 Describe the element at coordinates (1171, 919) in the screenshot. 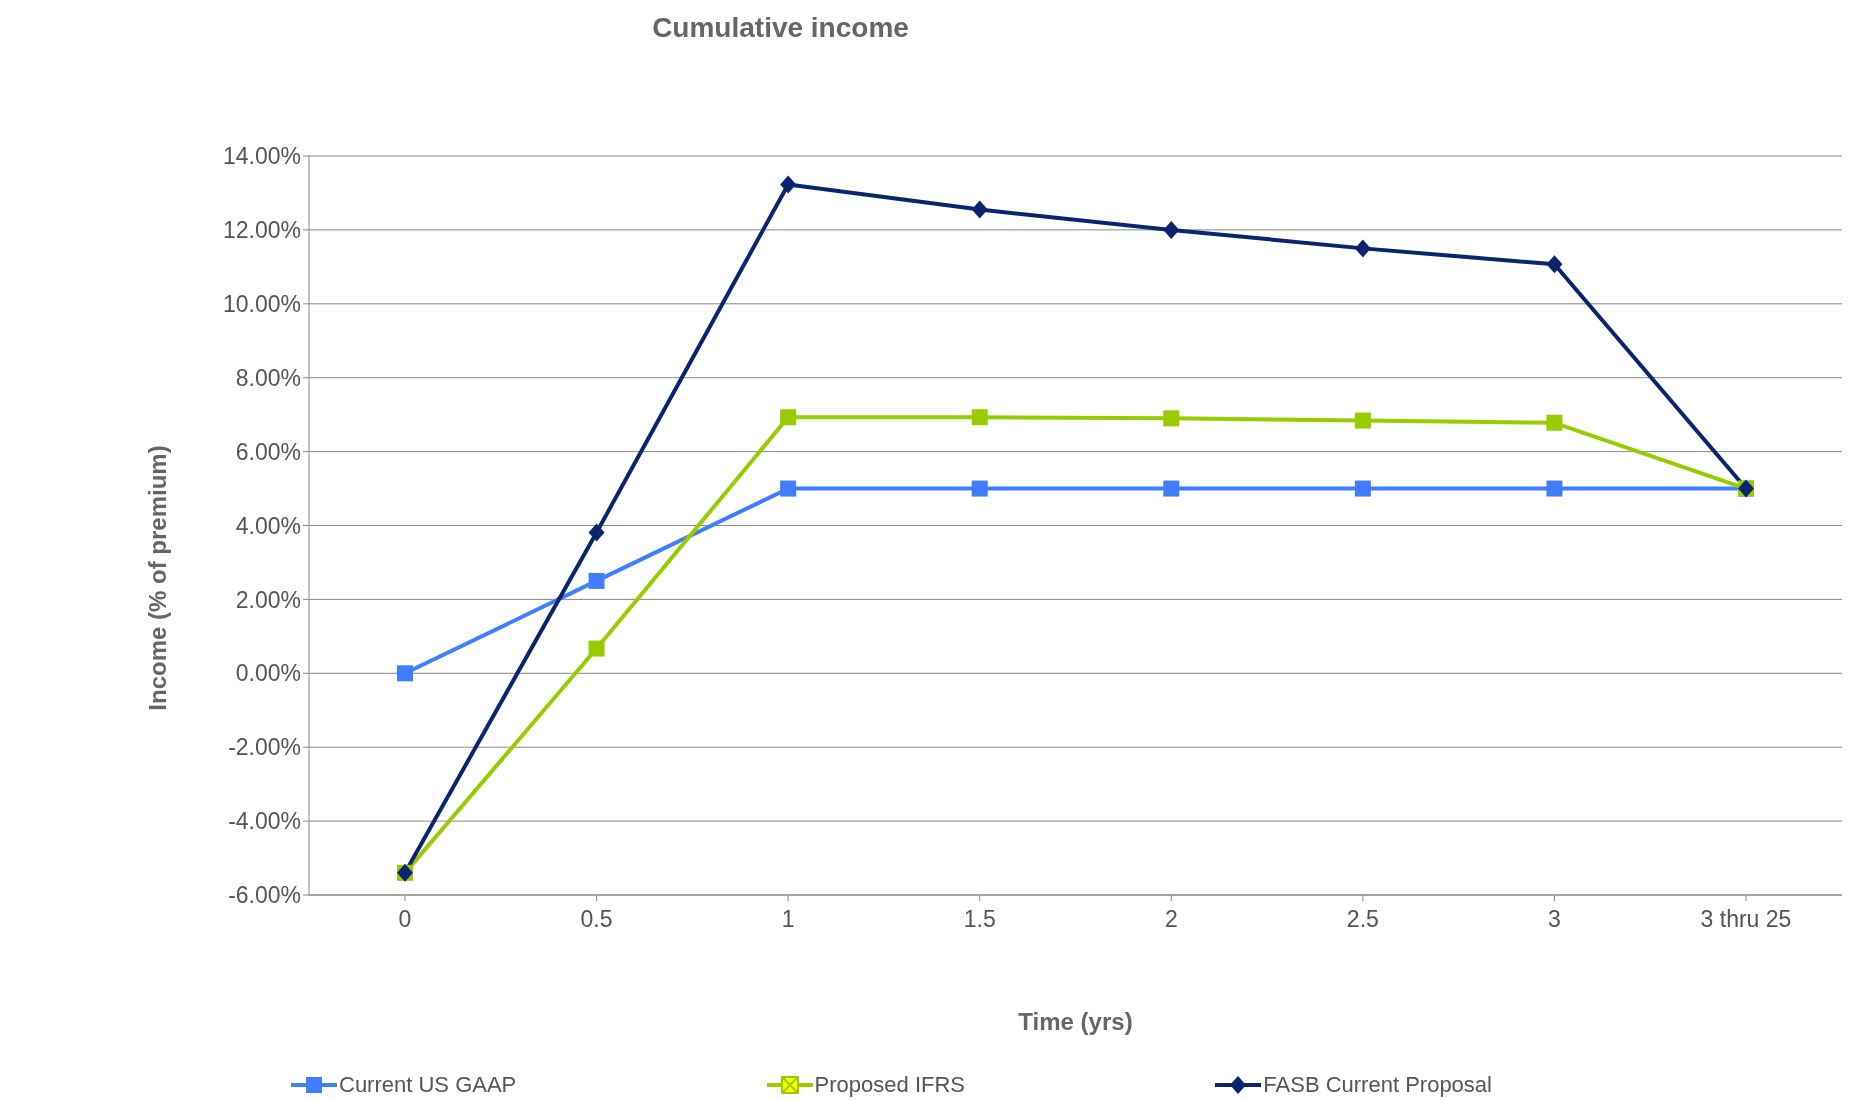

I see `x-tick-label: 2` at that location.